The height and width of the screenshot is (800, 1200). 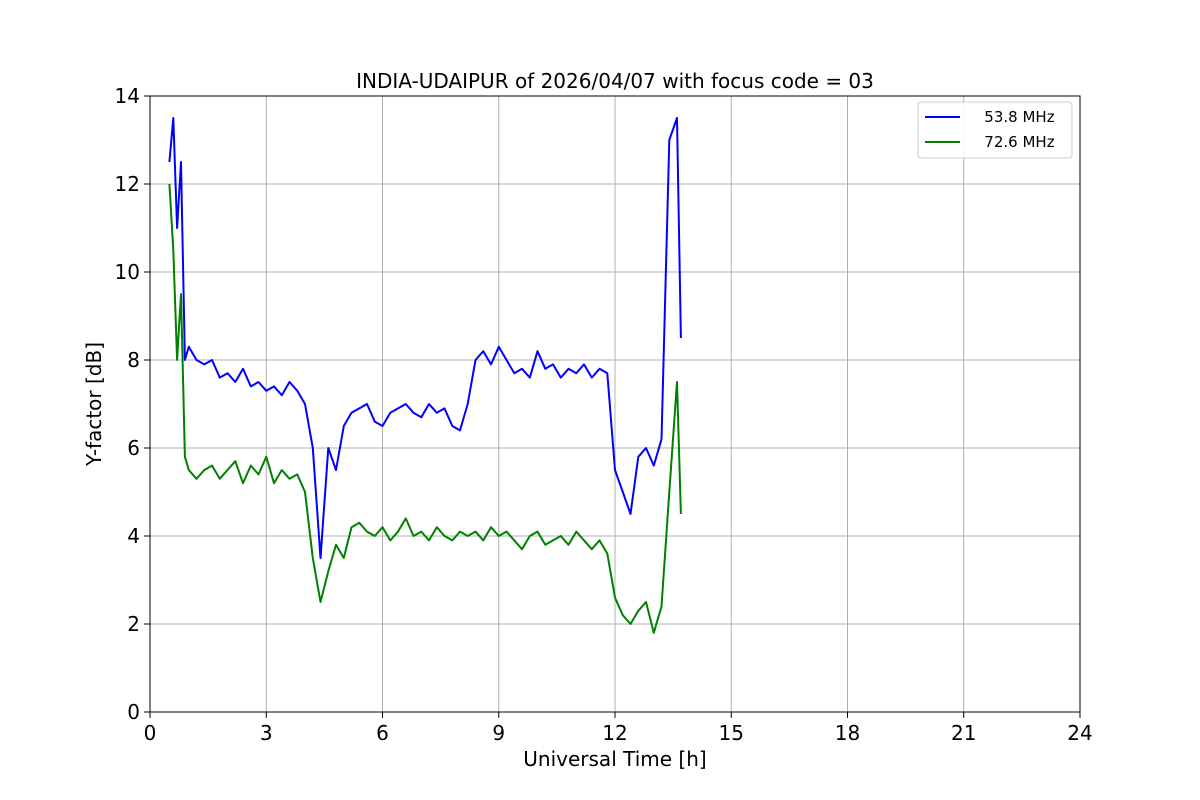 I want to click on x-tick-label: 21, so click(x=963, y=733).